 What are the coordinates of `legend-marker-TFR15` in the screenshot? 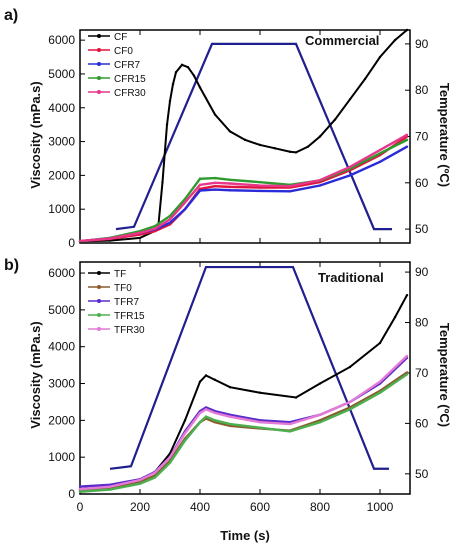 It's located at (99, 315).